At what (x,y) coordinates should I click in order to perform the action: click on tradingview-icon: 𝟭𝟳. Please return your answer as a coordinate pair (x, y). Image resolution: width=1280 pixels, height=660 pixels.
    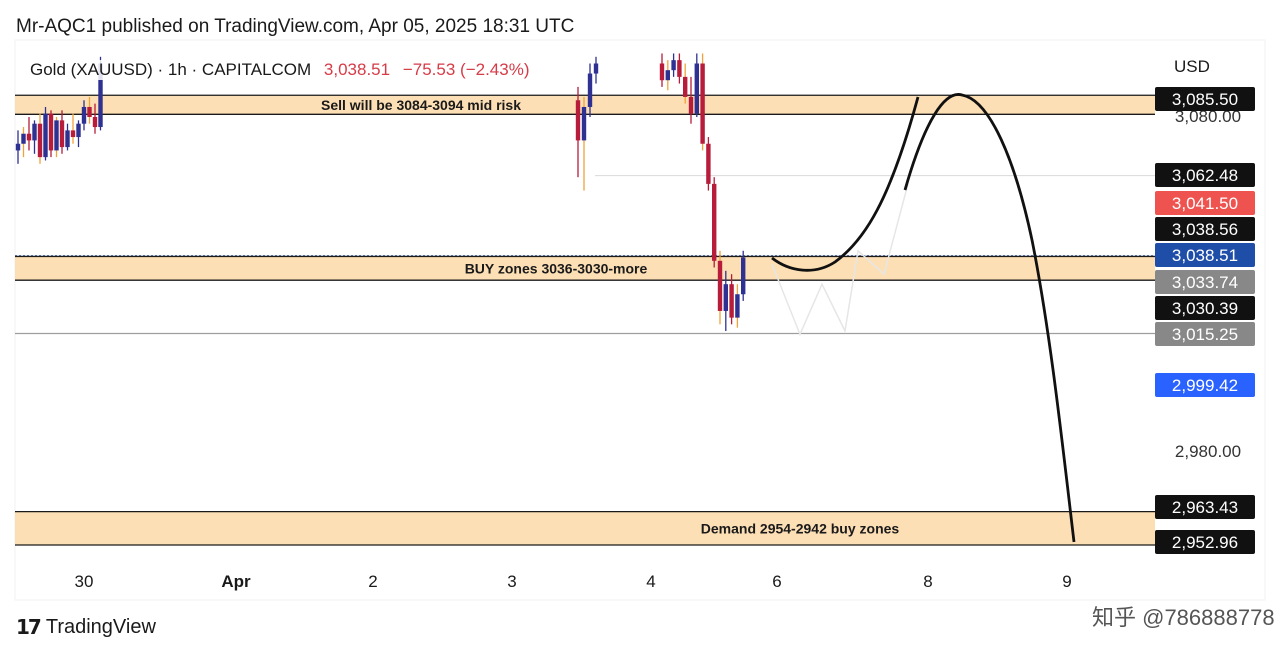
    Looking at the image, I should click on (29, 628).